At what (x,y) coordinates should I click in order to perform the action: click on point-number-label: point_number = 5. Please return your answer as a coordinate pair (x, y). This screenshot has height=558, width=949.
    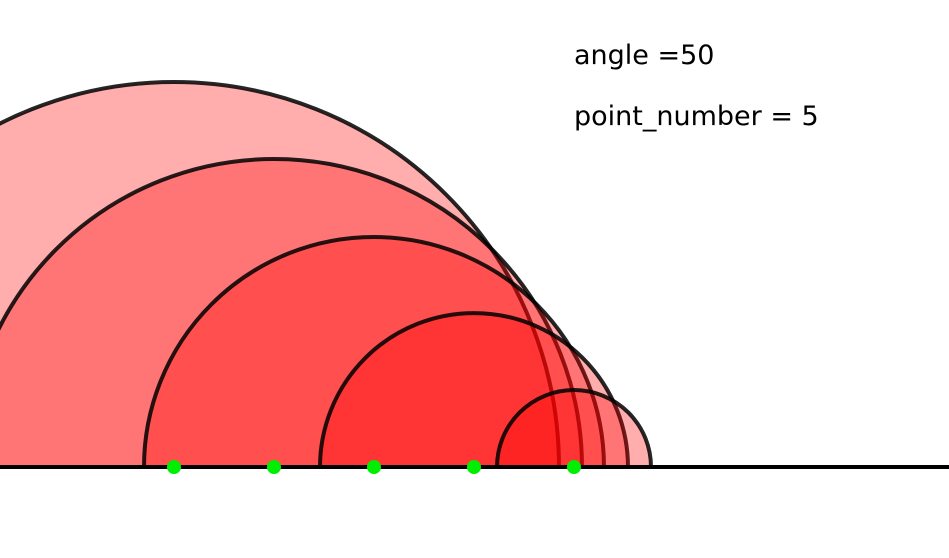
    Looking at the image, I should click on (696, 116).